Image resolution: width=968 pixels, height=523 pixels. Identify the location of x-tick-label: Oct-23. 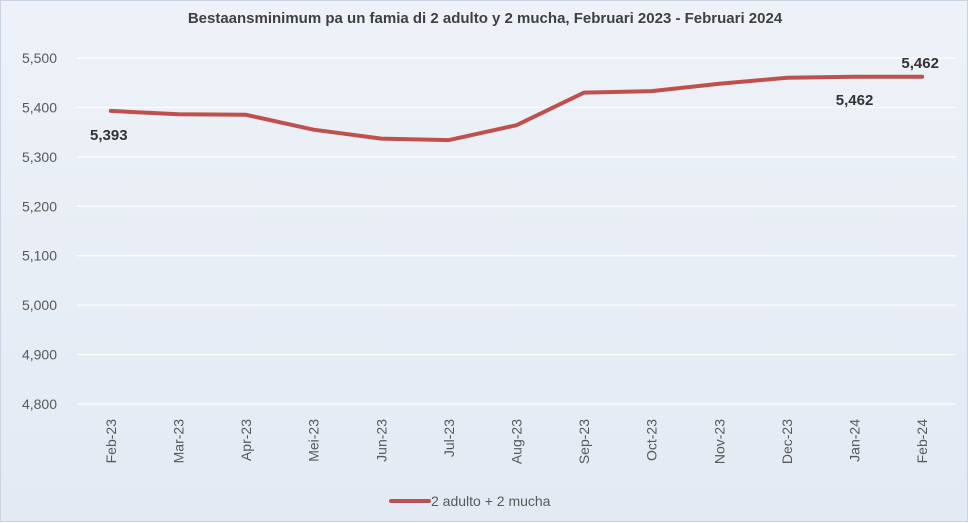
(652, 440).